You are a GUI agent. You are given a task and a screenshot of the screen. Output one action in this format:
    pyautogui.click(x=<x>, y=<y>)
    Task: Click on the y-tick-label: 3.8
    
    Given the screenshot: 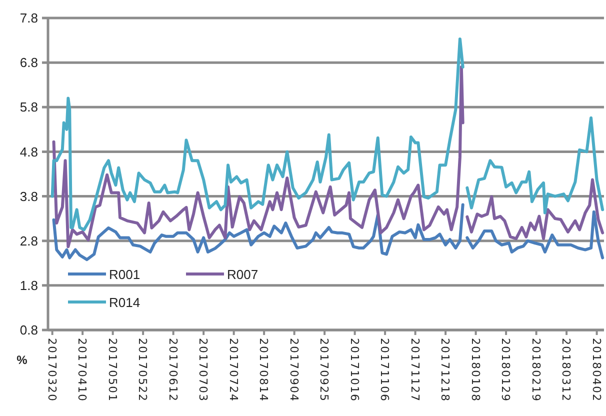 What is the action you would take?
    pyautogui.click(x=29, y=196)
    